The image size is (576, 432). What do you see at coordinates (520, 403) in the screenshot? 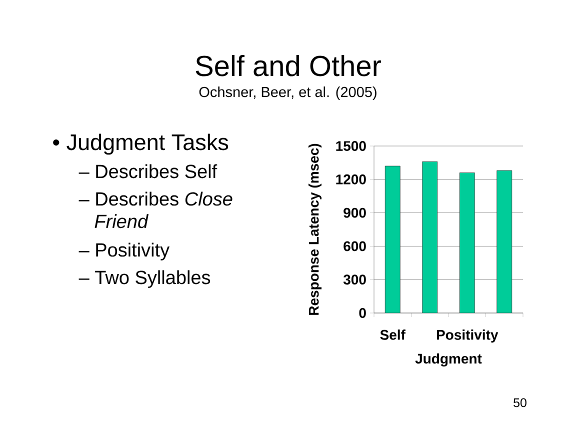
I see `text: 50` at bounding box center [520, 403].